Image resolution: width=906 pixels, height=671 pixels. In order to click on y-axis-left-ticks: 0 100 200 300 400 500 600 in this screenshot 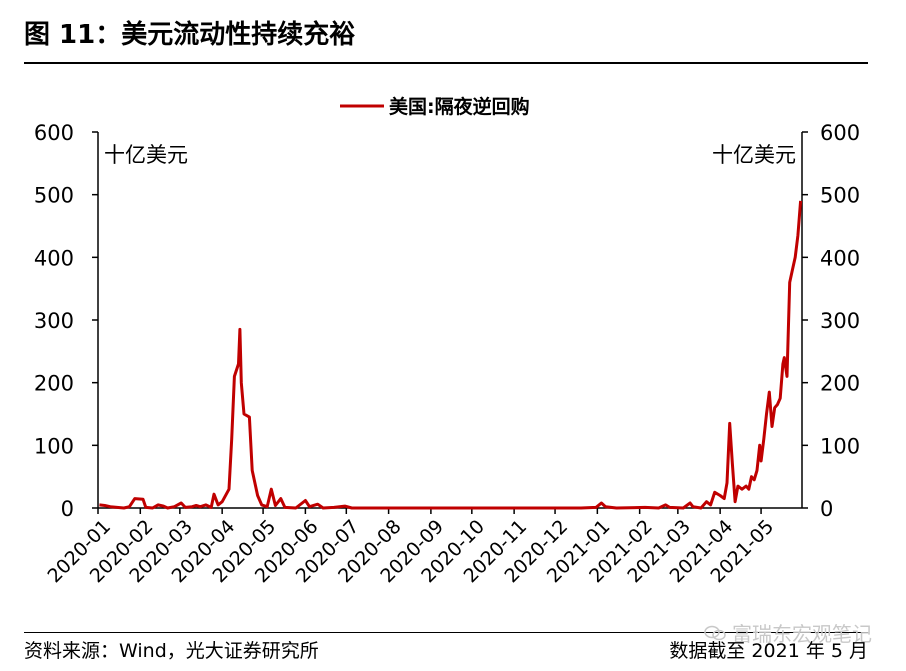, I will do `click(66, 321)`.